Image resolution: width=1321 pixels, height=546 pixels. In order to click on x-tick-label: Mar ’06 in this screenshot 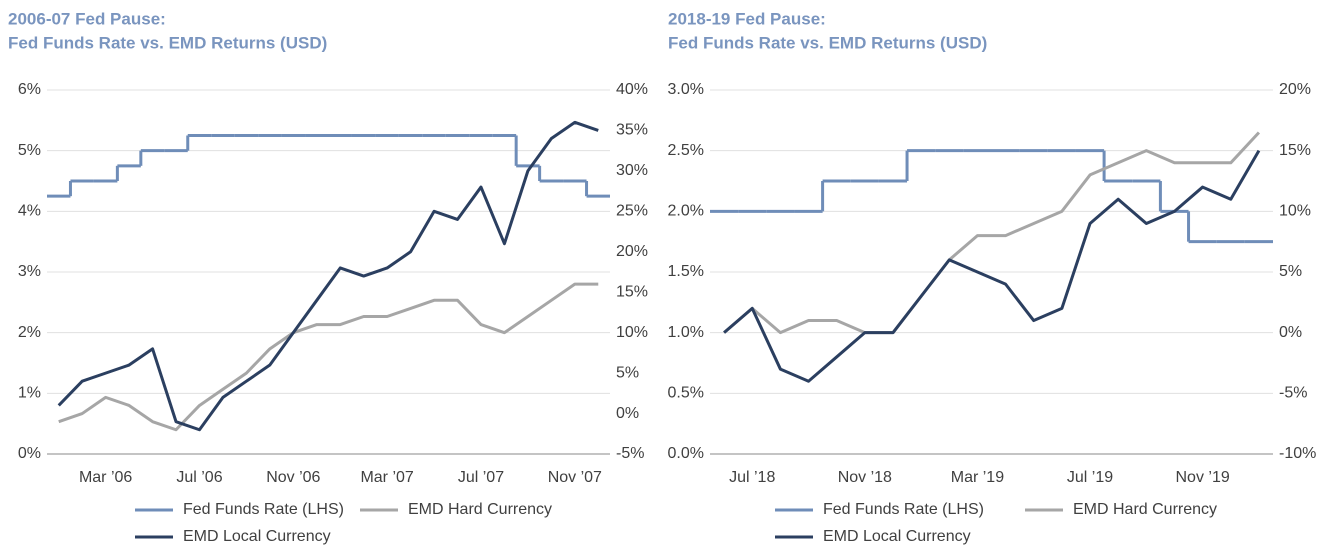, I will do `click(105, 477)`.